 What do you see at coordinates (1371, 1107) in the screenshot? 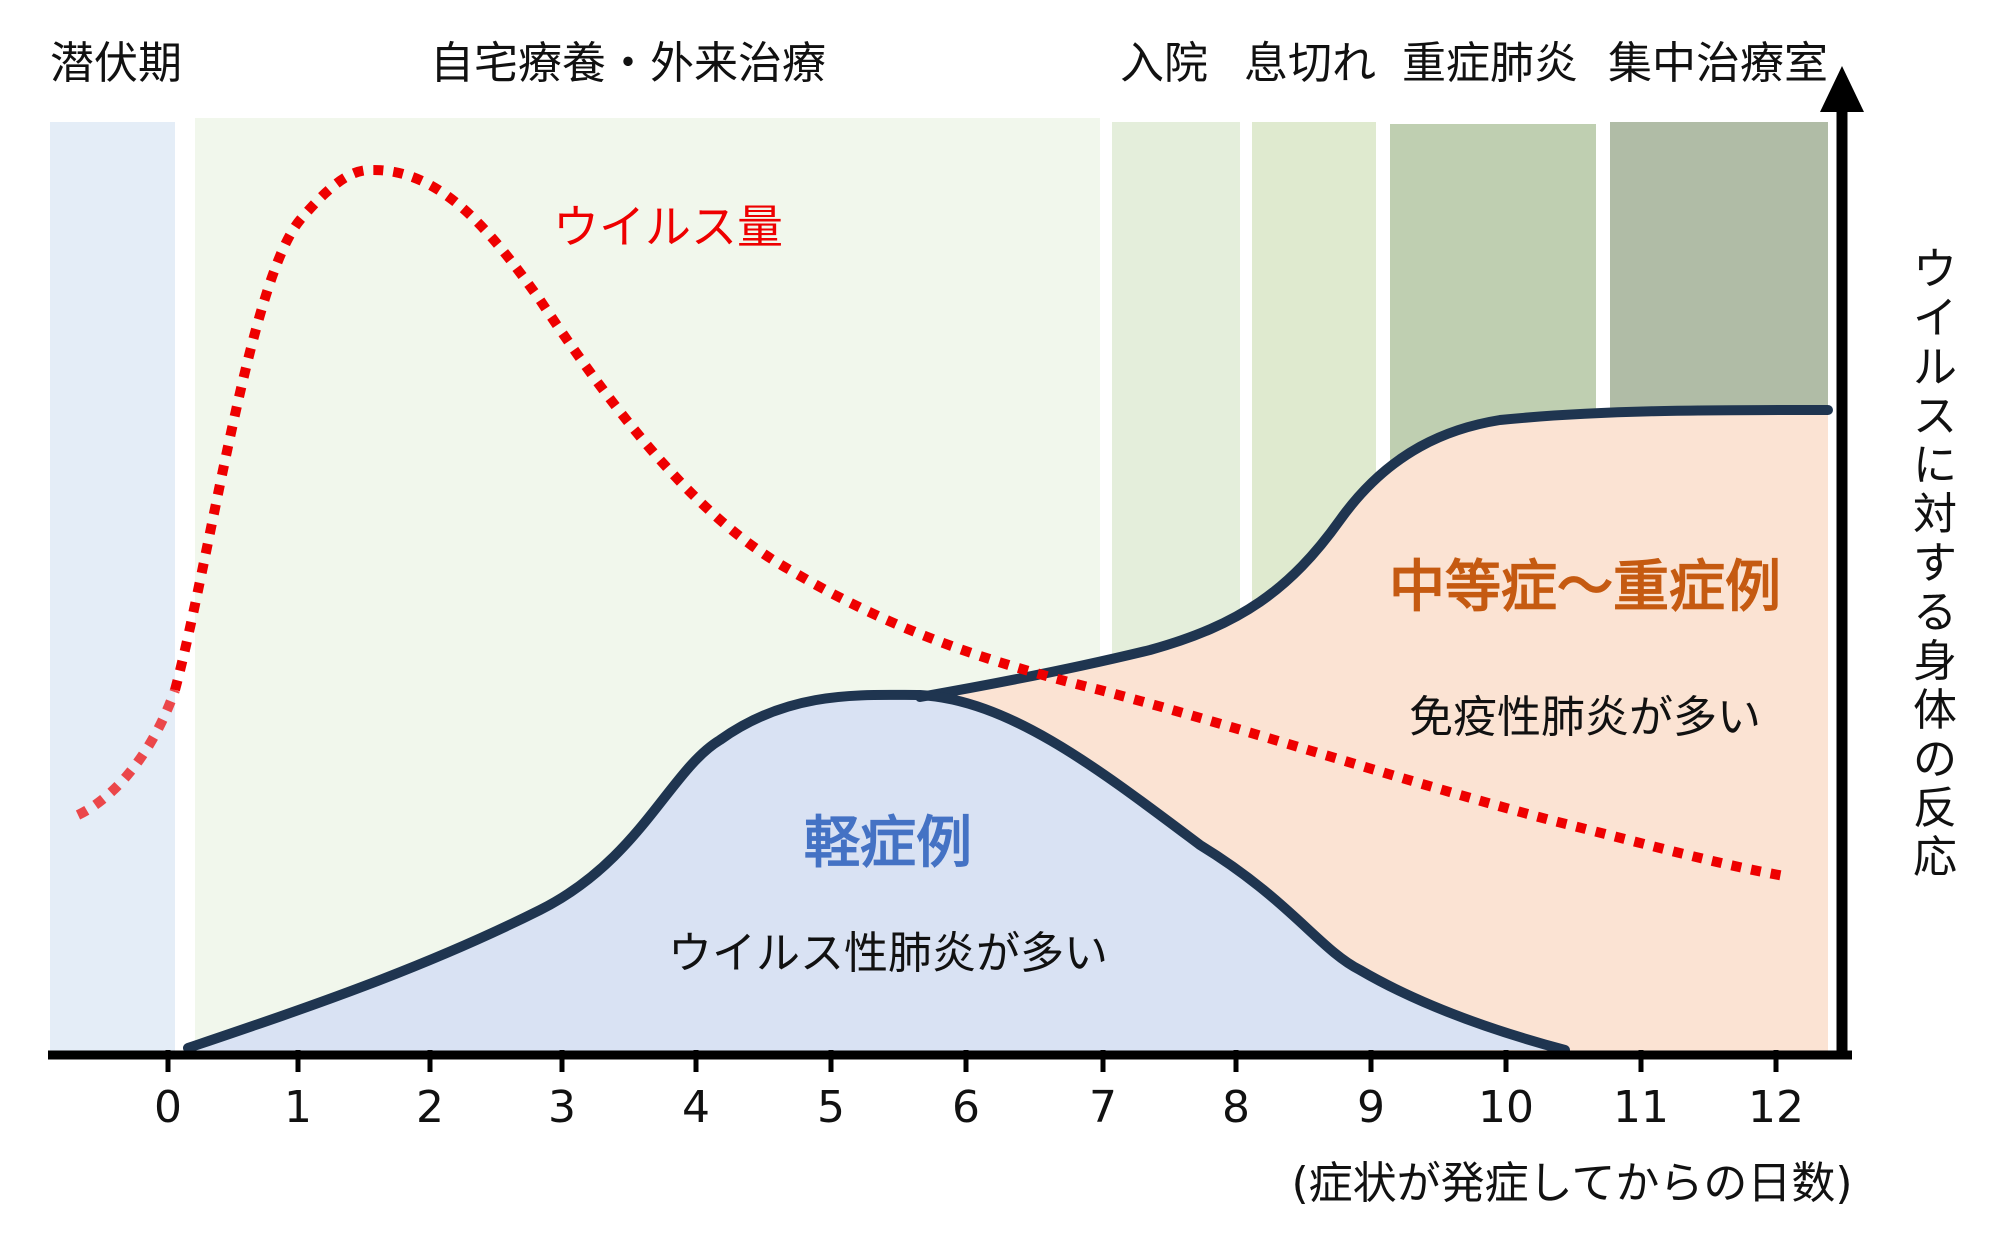
I see `x-tick-label: 9` at bounding box center [1371, 1107].